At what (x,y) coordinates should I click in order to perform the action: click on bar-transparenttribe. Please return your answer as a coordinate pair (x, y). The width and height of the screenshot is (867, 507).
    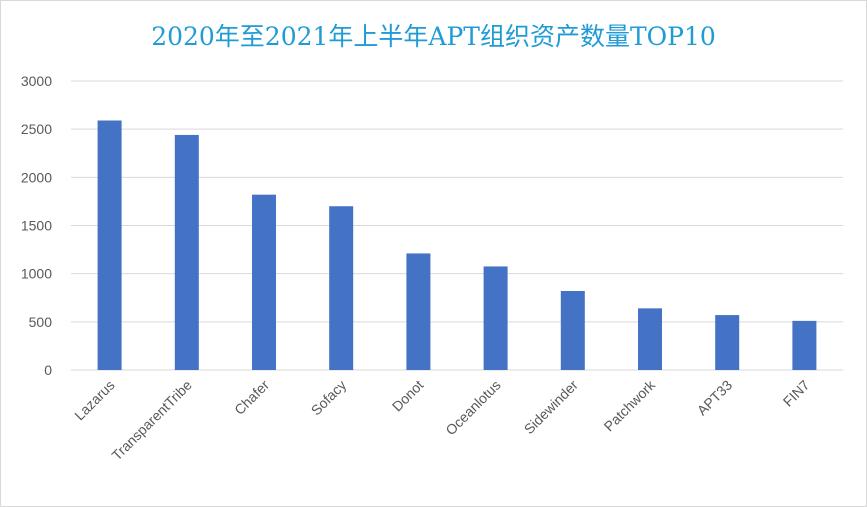
    Looking at the image, I should click on (186, 252).